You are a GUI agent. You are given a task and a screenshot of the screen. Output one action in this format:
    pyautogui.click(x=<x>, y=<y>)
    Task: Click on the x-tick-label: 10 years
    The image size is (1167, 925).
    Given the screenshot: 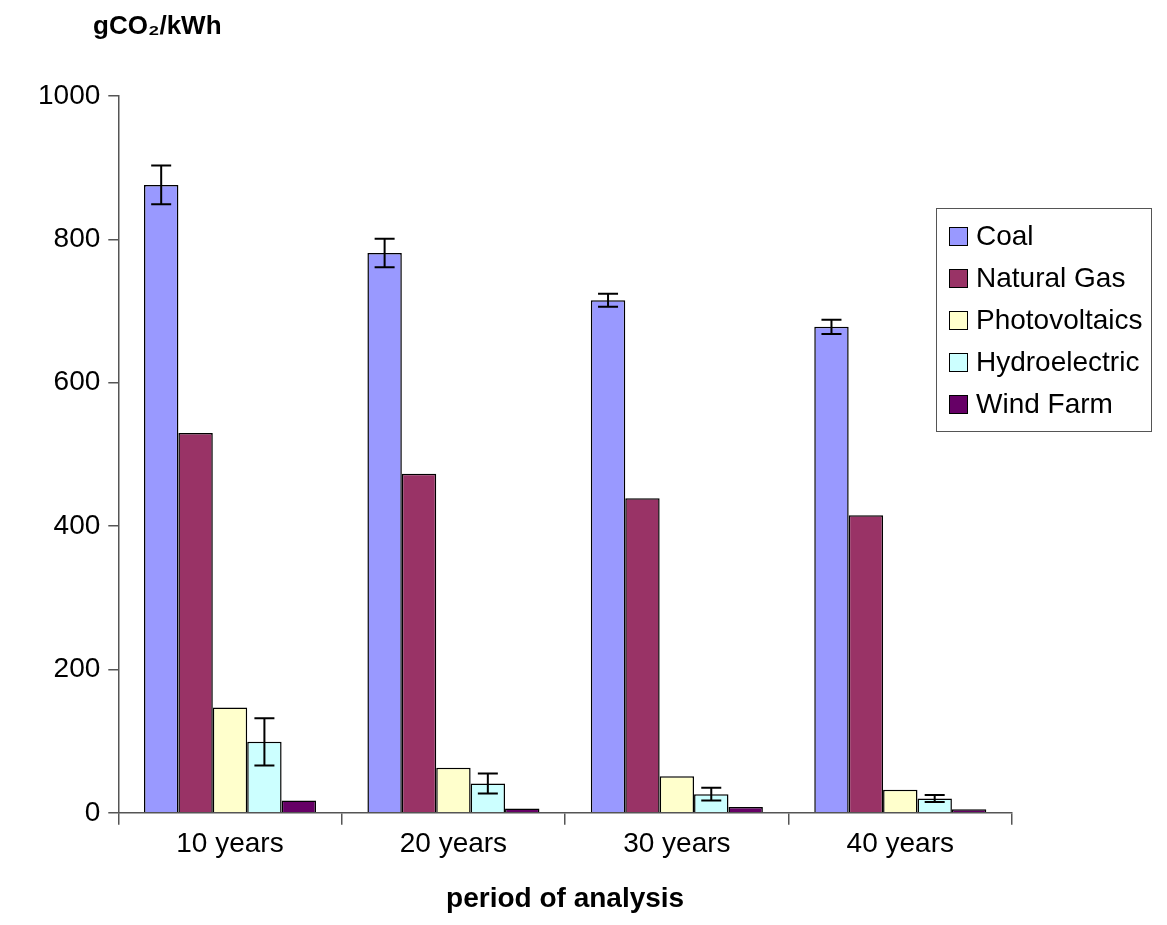 What is the action you would take?
    pyautogui.click(x=230, y=843)
    